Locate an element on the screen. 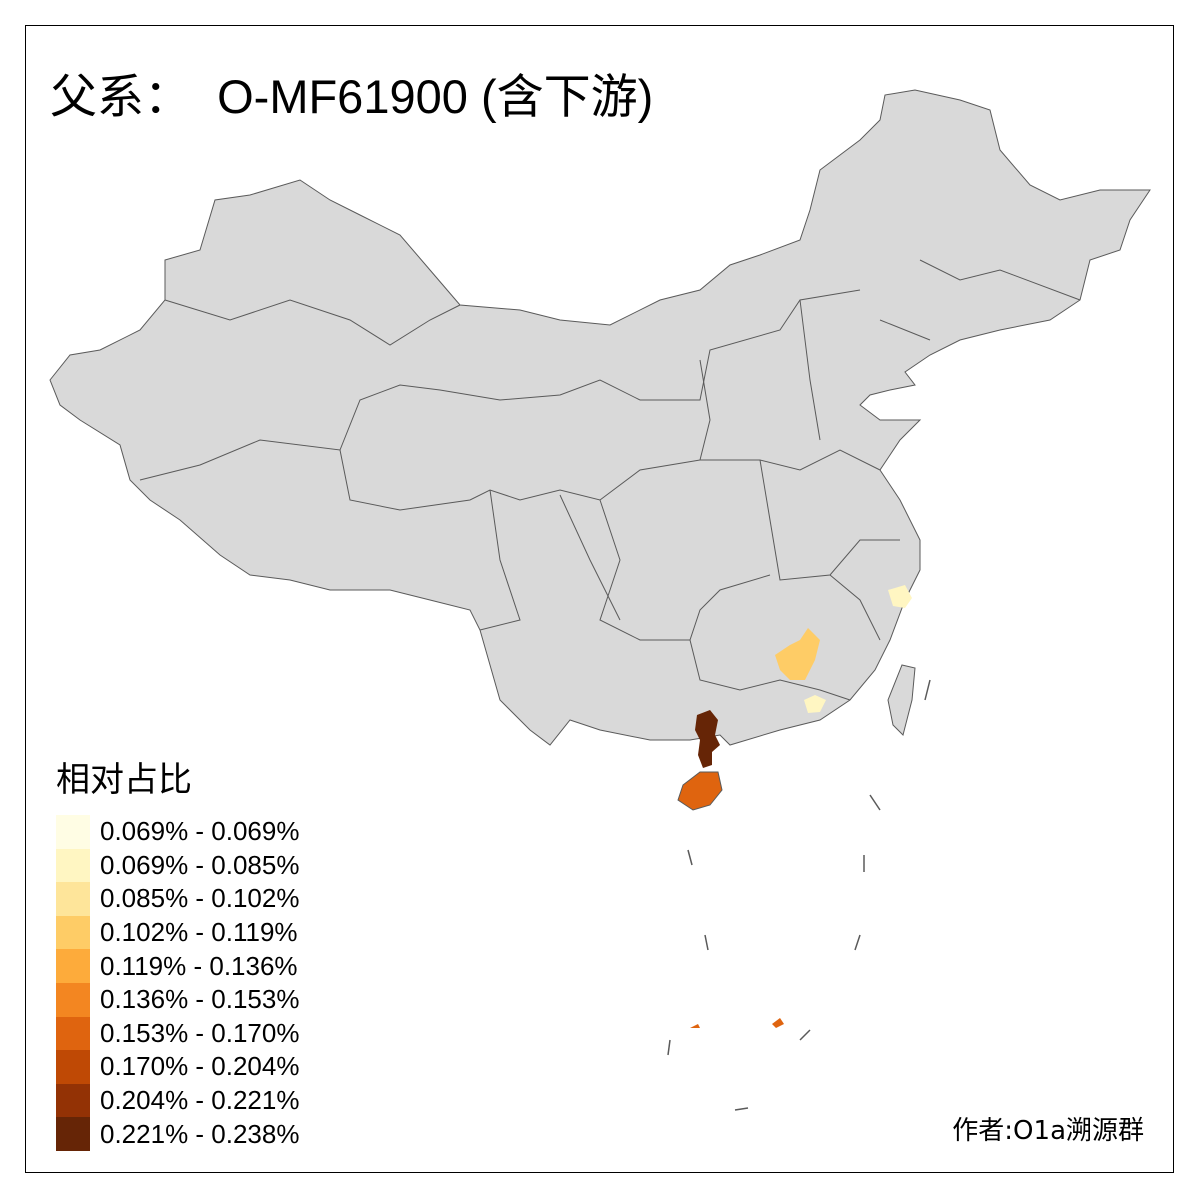 This screenshot has width=1200, height=1200. legend-label: 0.136% - 0.153% is located at coordinates (200, 999).